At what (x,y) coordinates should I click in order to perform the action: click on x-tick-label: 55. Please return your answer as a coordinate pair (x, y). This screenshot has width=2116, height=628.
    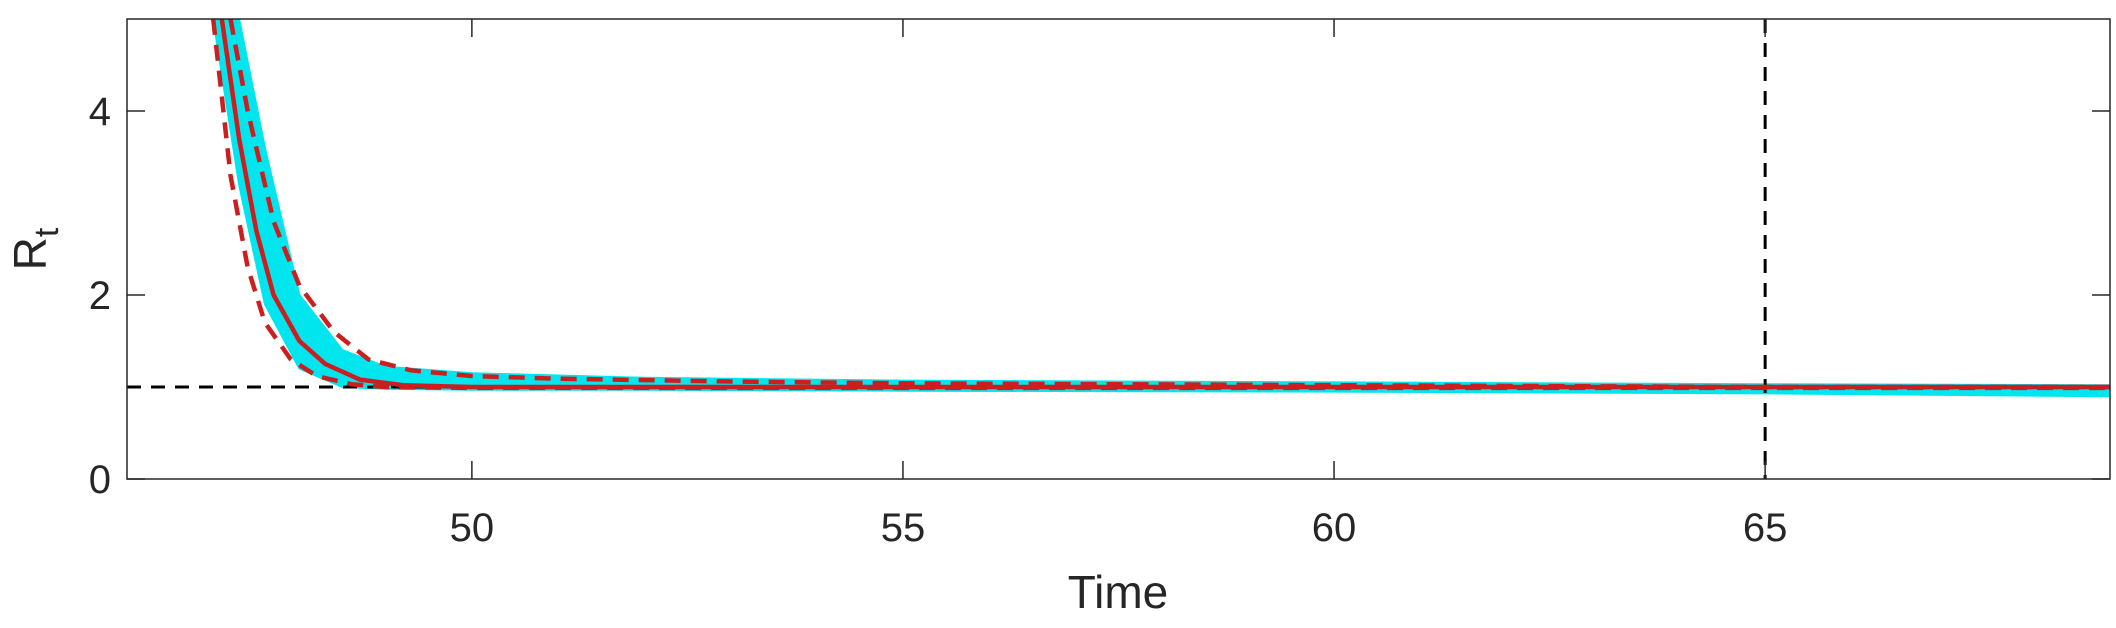
    Looking at the image, I should click on (903, 528).